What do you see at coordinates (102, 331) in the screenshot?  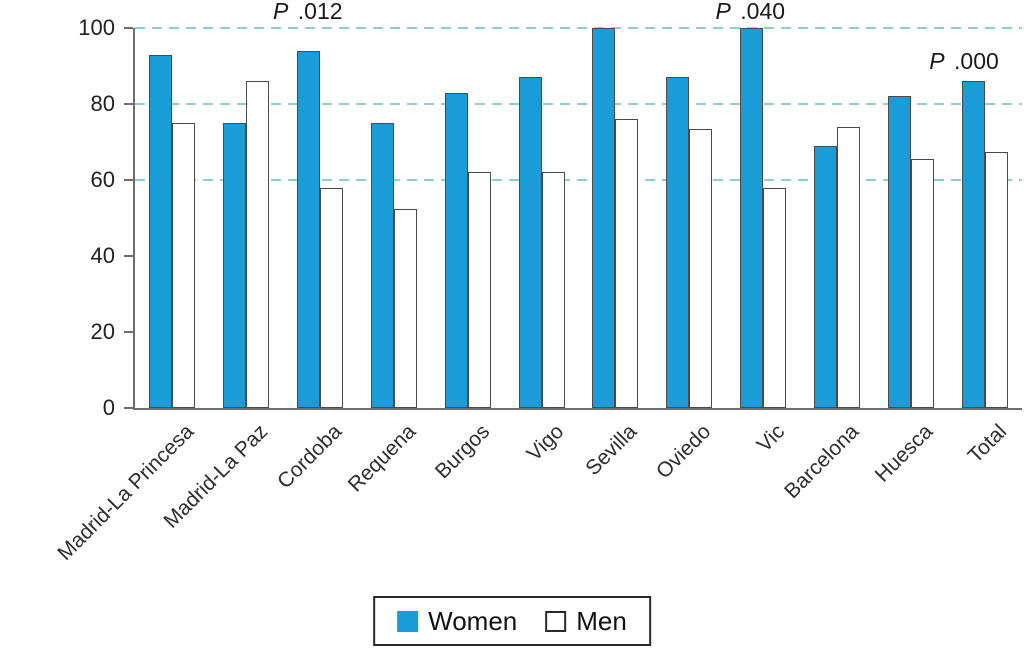 I see `y-tick-label: 20` at bounding box center [102, 331].